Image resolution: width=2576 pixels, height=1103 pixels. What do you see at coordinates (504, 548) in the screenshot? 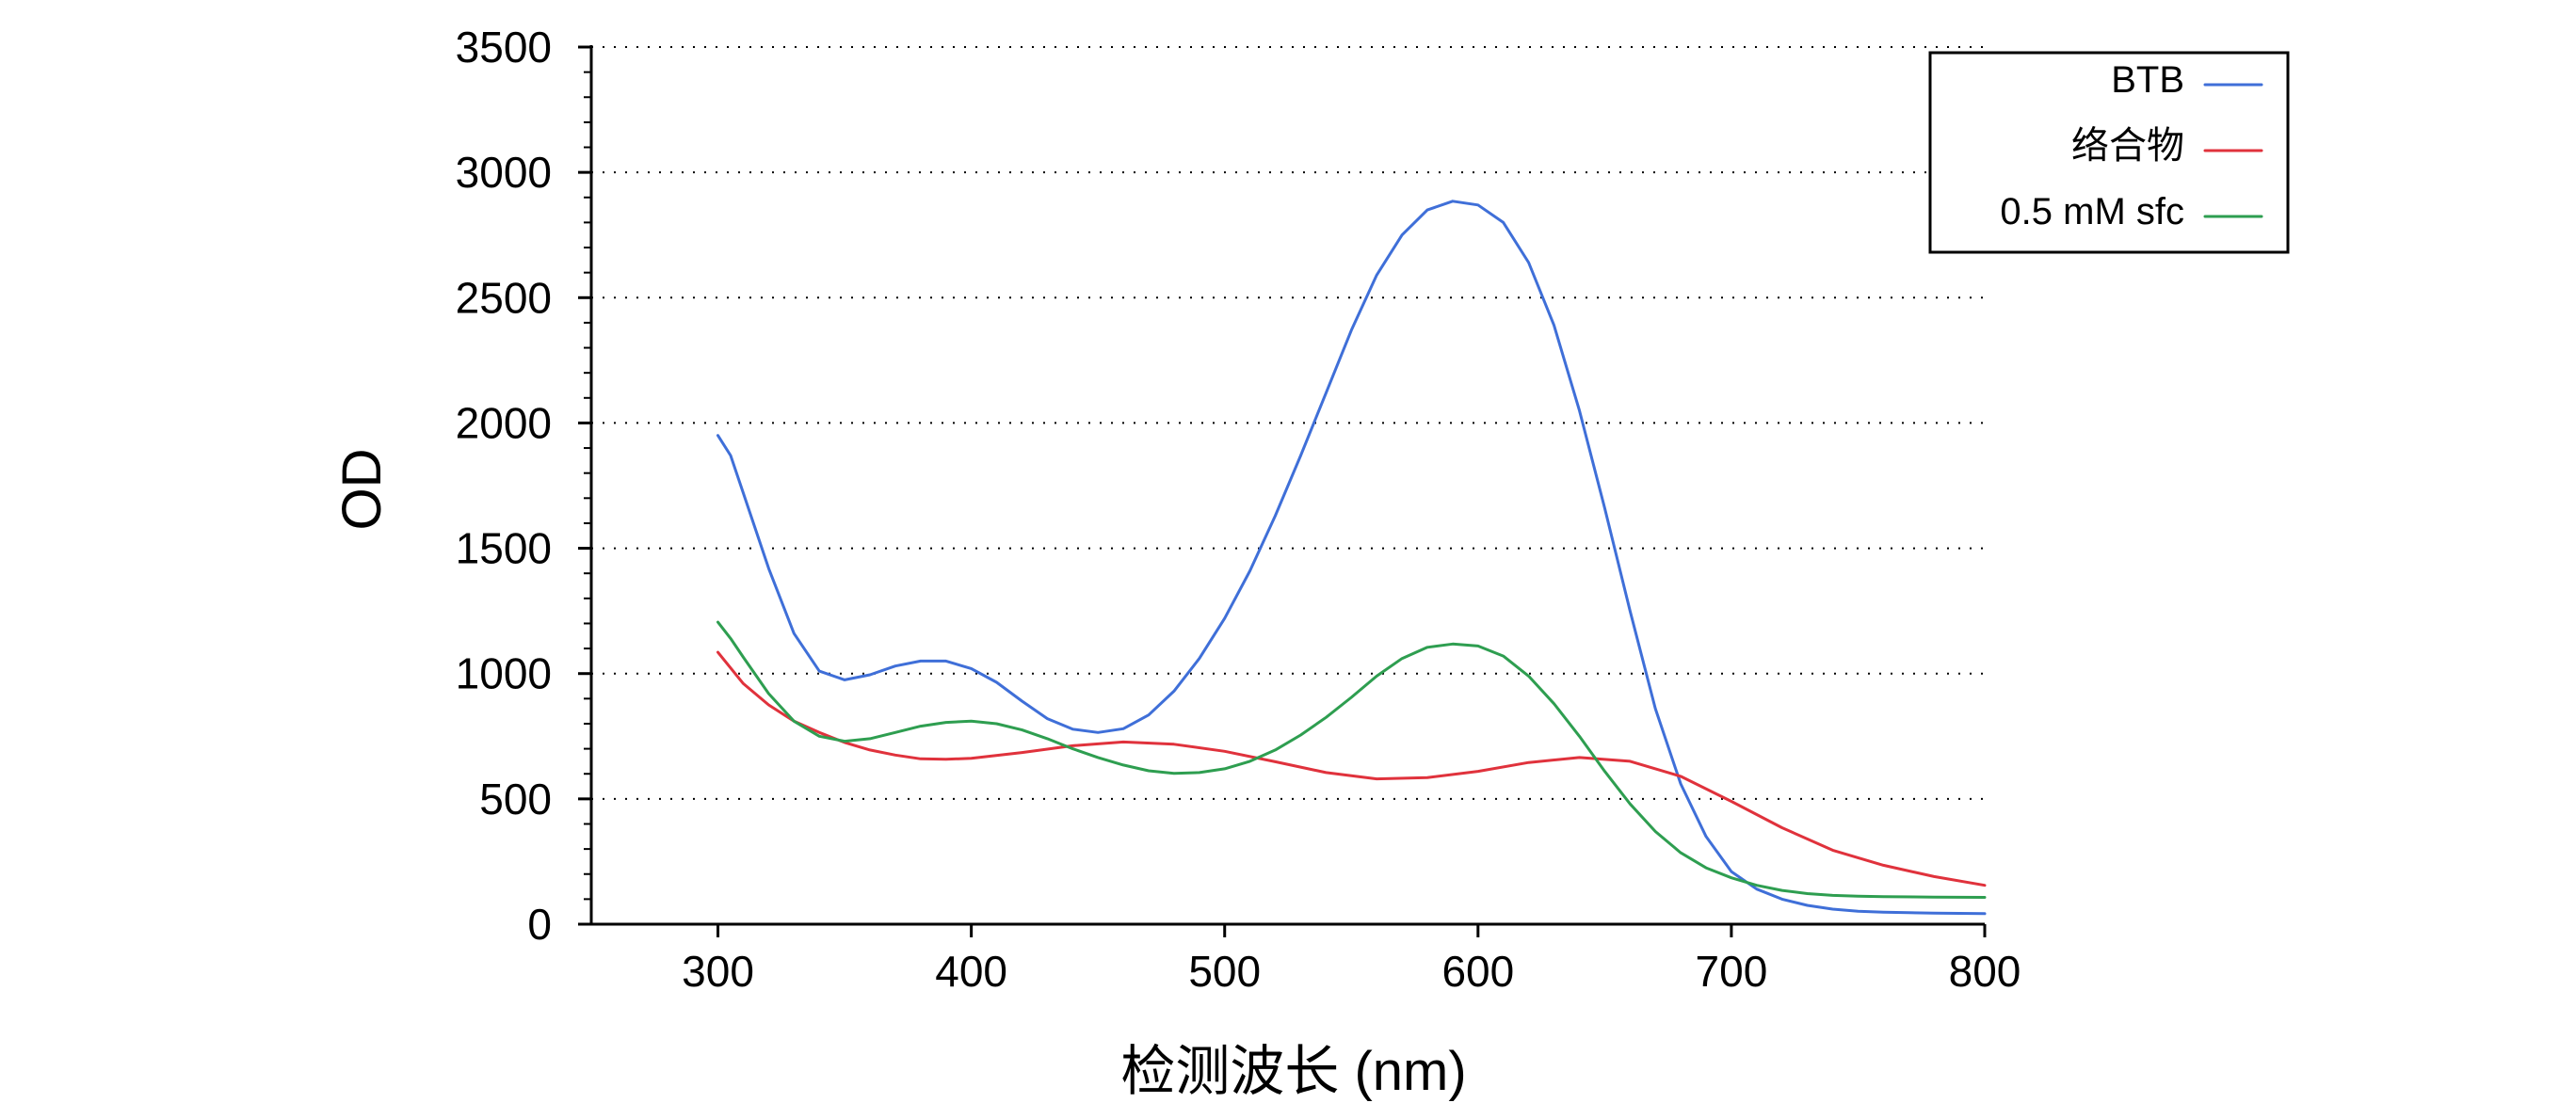
I see `y-tick-label: 1500` at bounding box center [504, 548].